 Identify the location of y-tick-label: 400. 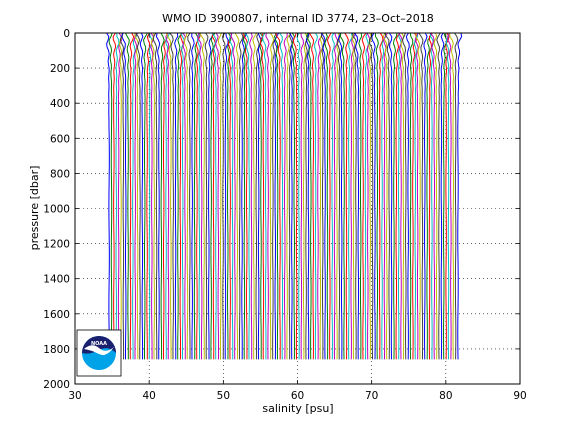
(60, 104).